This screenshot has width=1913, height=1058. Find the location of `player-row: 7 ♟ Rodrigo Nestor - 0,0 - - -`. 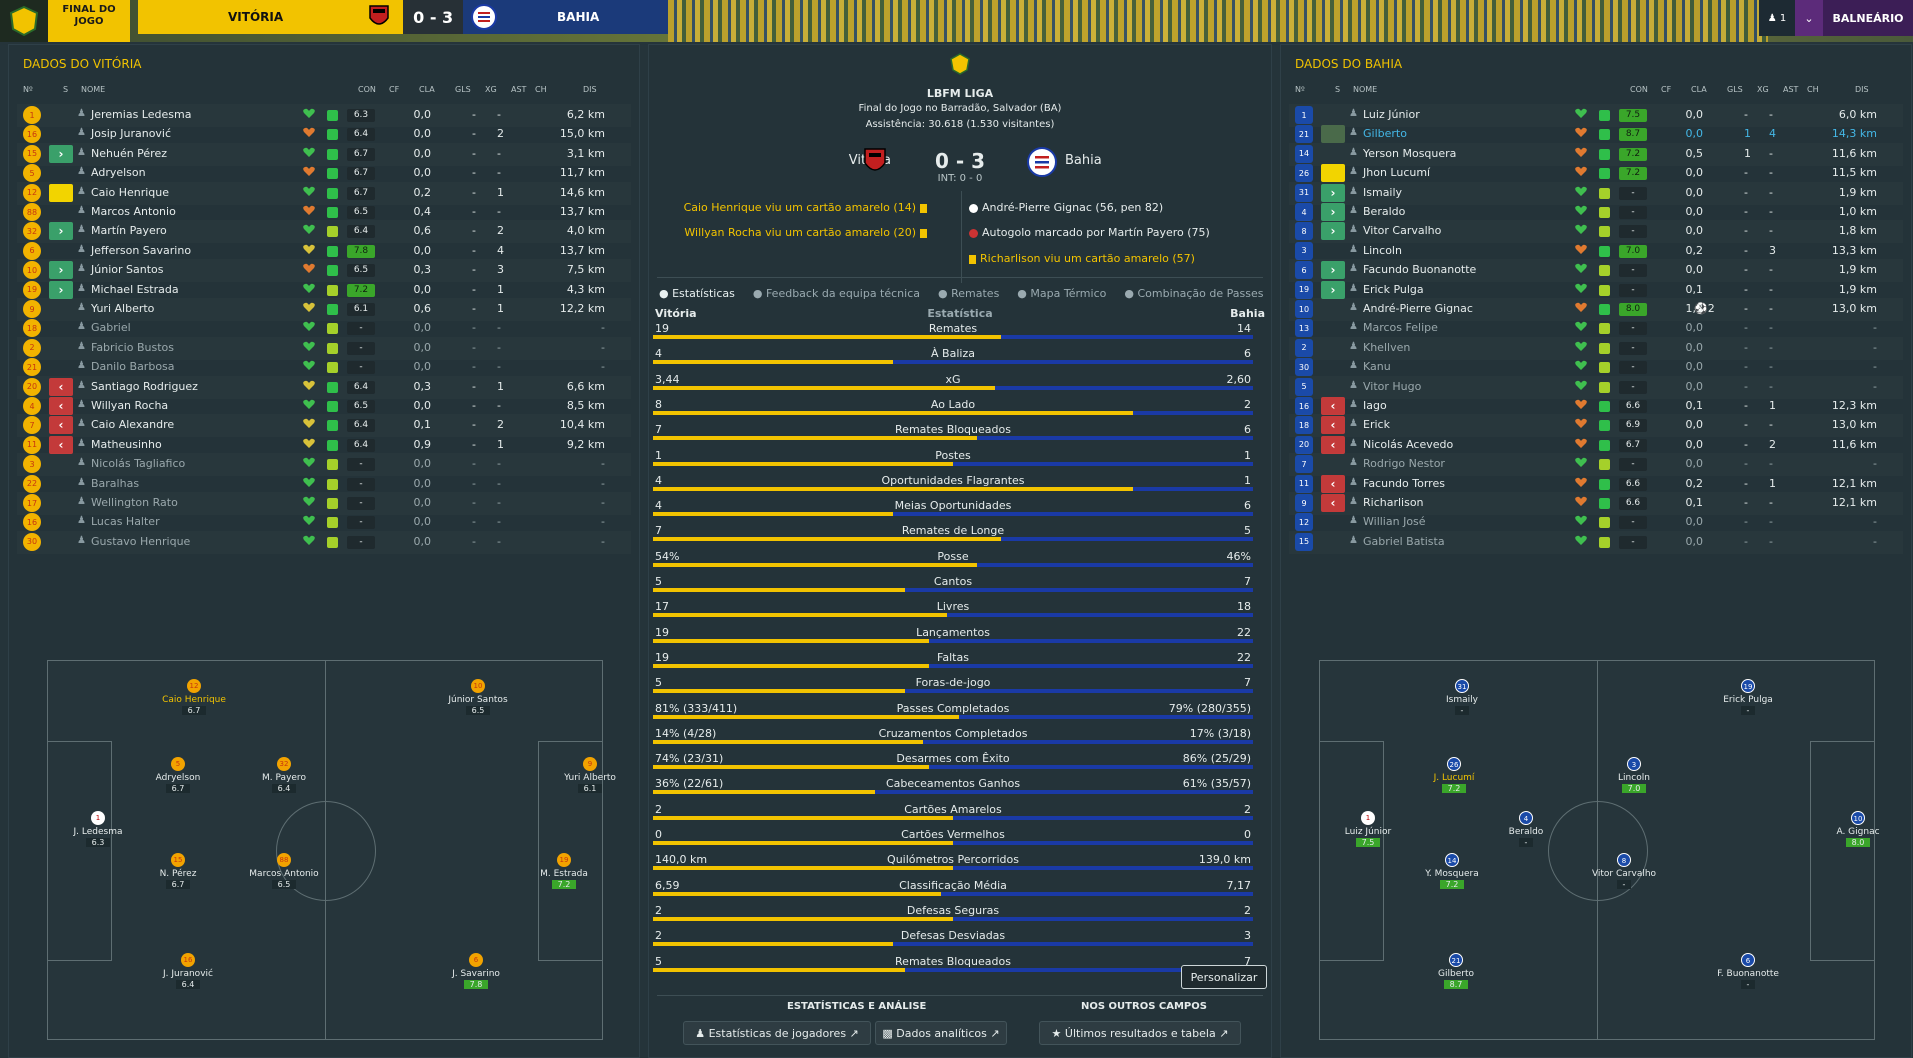

player-row: 7 ♟ Rodrigo Nestor - 0,0 - - - is located at coordinates (1596, 464).